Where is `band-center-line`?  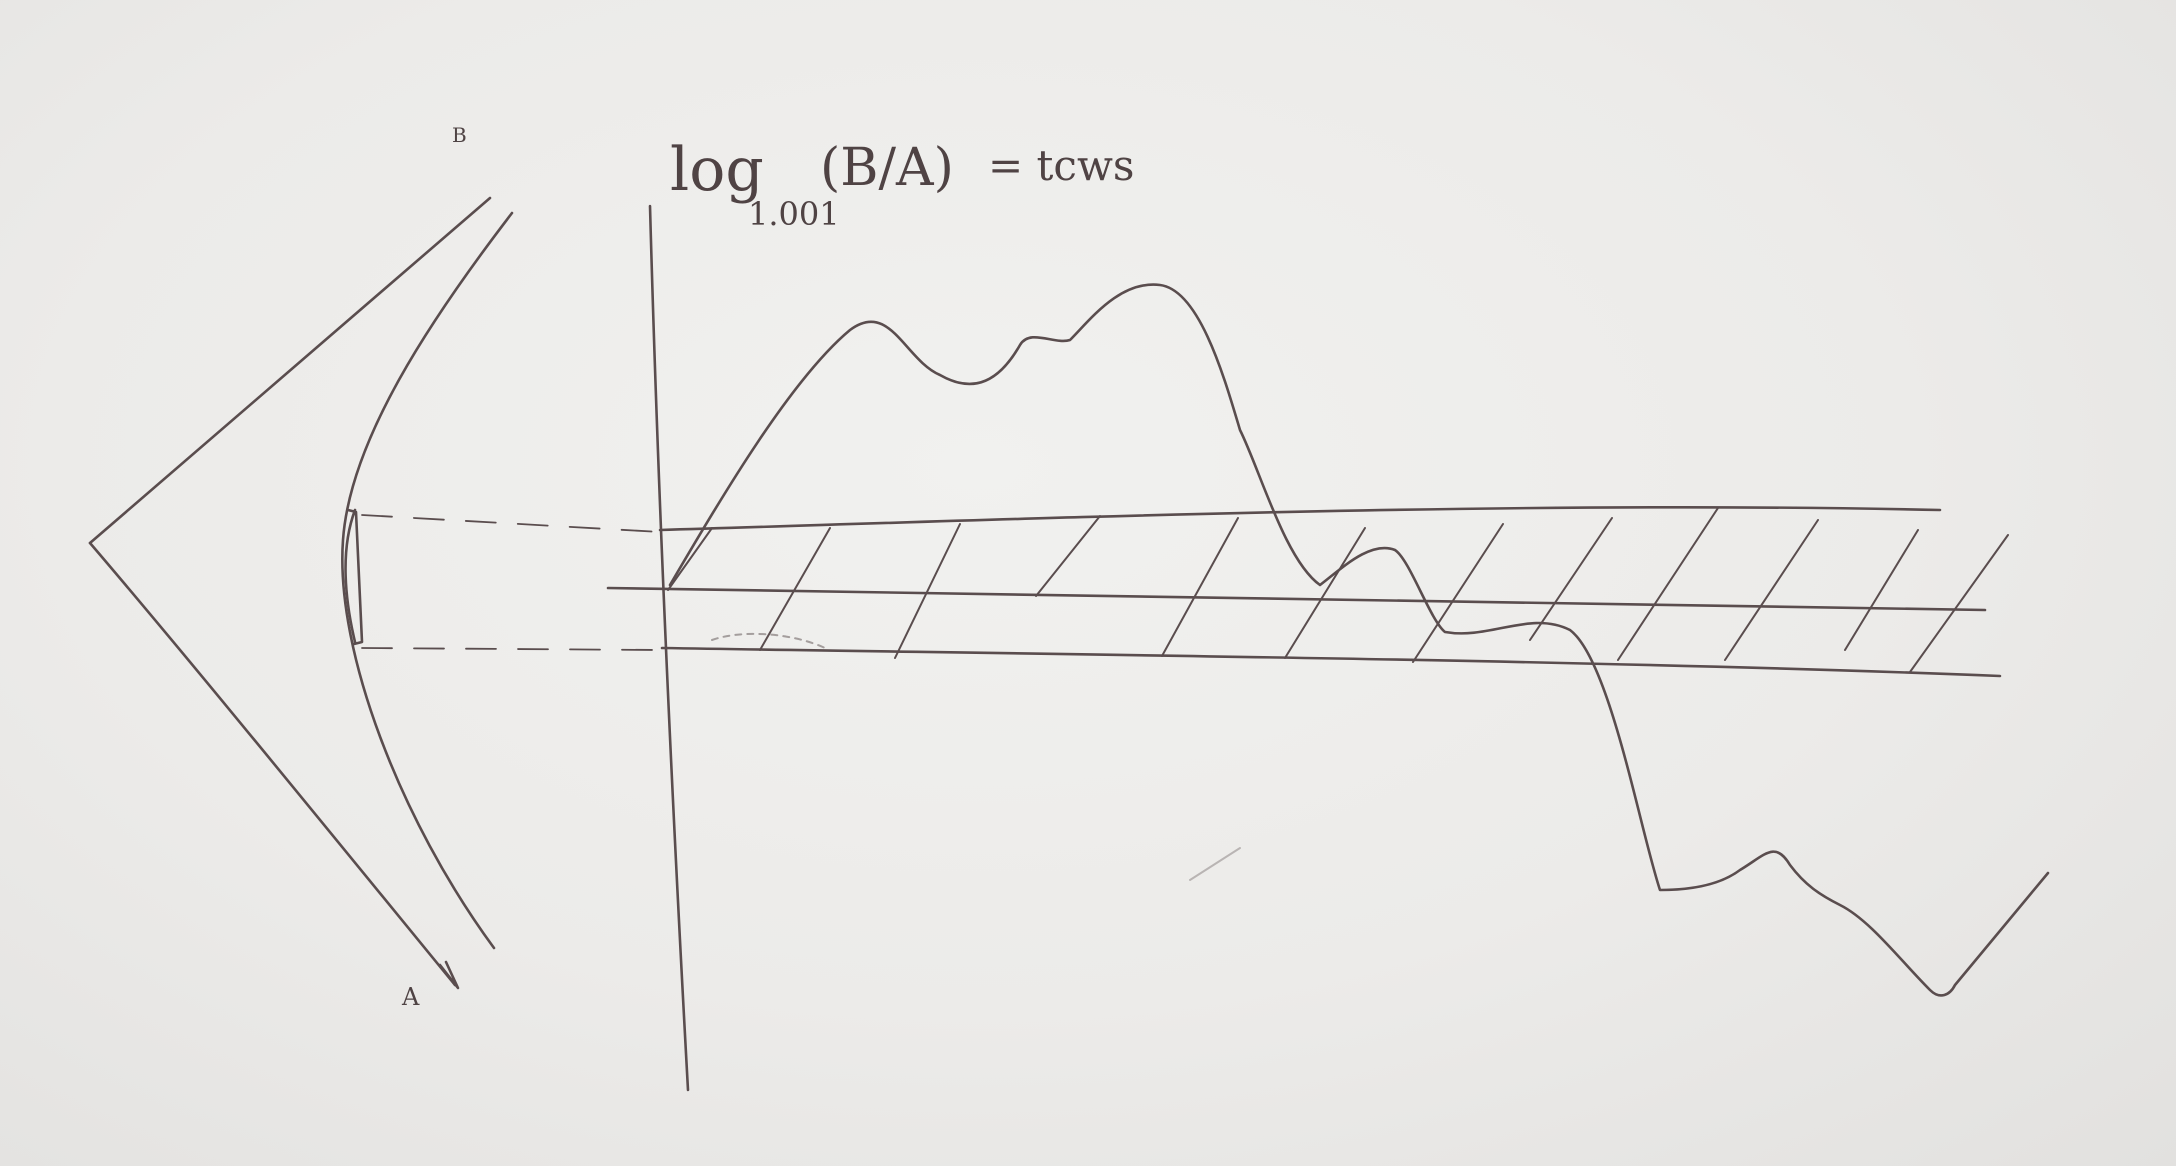
band-center-line is located at coordinates (1296, 599).